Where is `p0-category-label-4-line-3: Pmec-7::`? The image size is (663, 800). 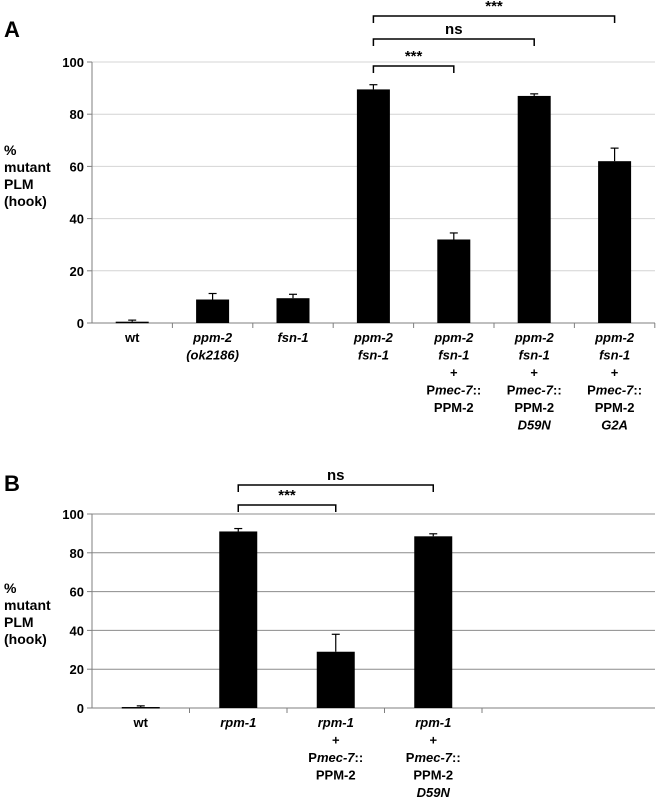
p0-category-label-4-line-3: Pmec-7:: is located at coordinates (453, 390).